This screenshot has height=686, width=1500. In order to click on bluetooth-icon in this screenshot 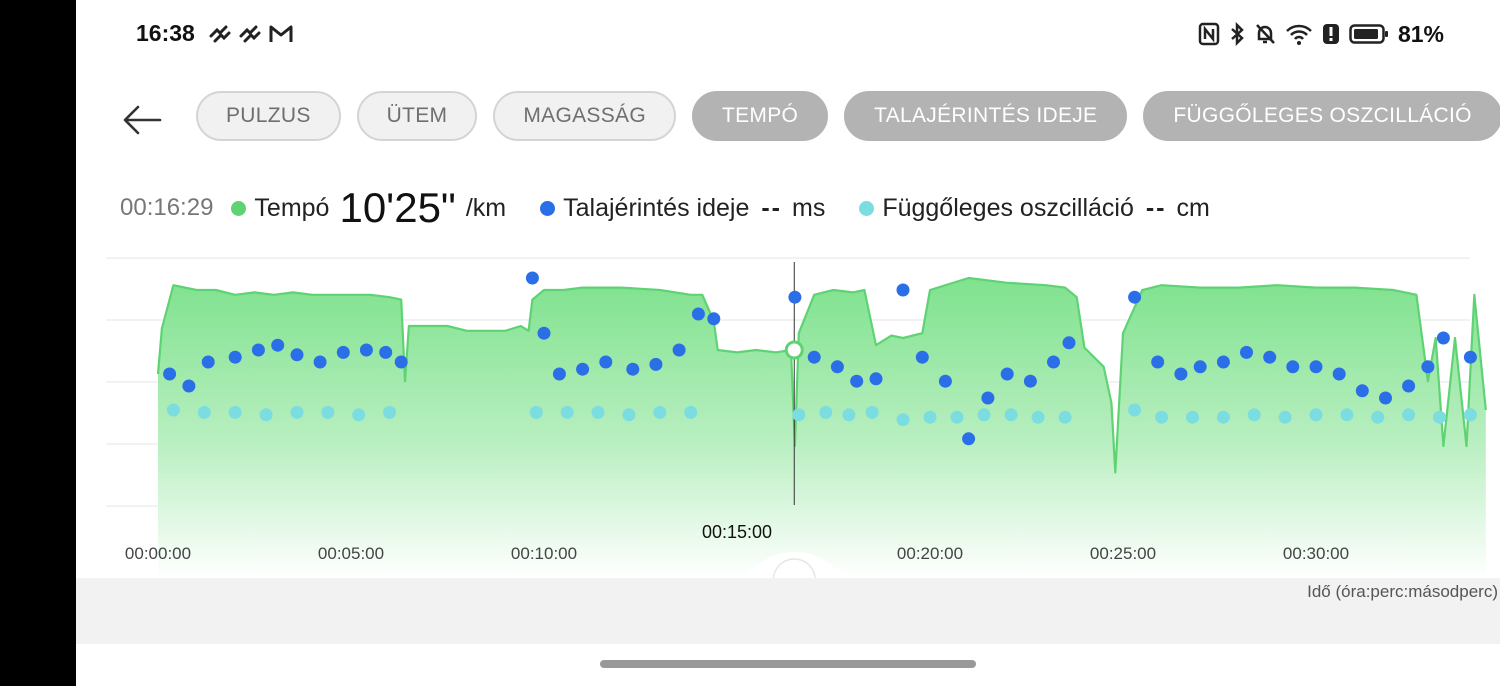, I will do `click(1237, 34)`.